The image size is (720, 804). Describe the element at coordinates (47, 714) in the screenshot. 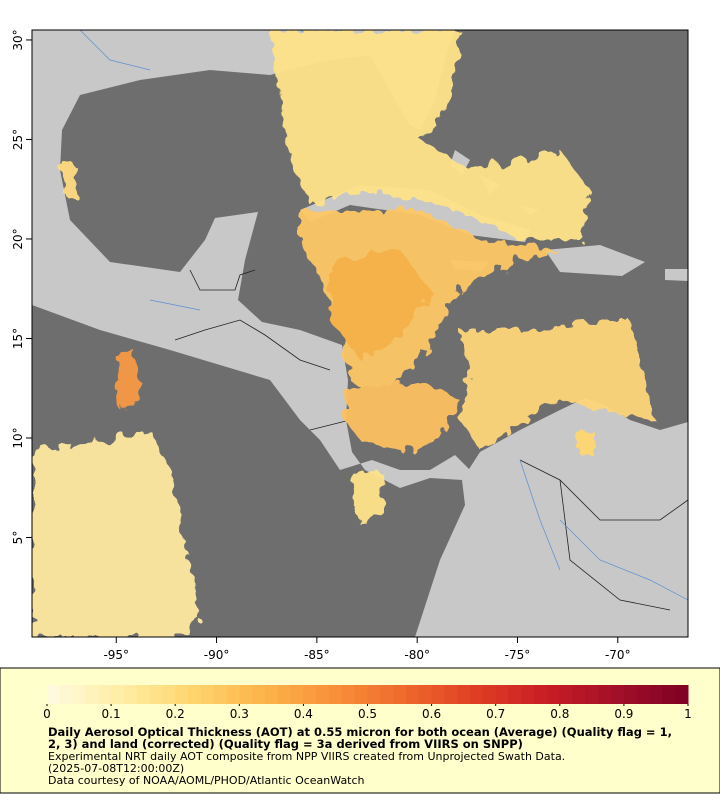

I see `colorbar-tick-label: 0` at that location.